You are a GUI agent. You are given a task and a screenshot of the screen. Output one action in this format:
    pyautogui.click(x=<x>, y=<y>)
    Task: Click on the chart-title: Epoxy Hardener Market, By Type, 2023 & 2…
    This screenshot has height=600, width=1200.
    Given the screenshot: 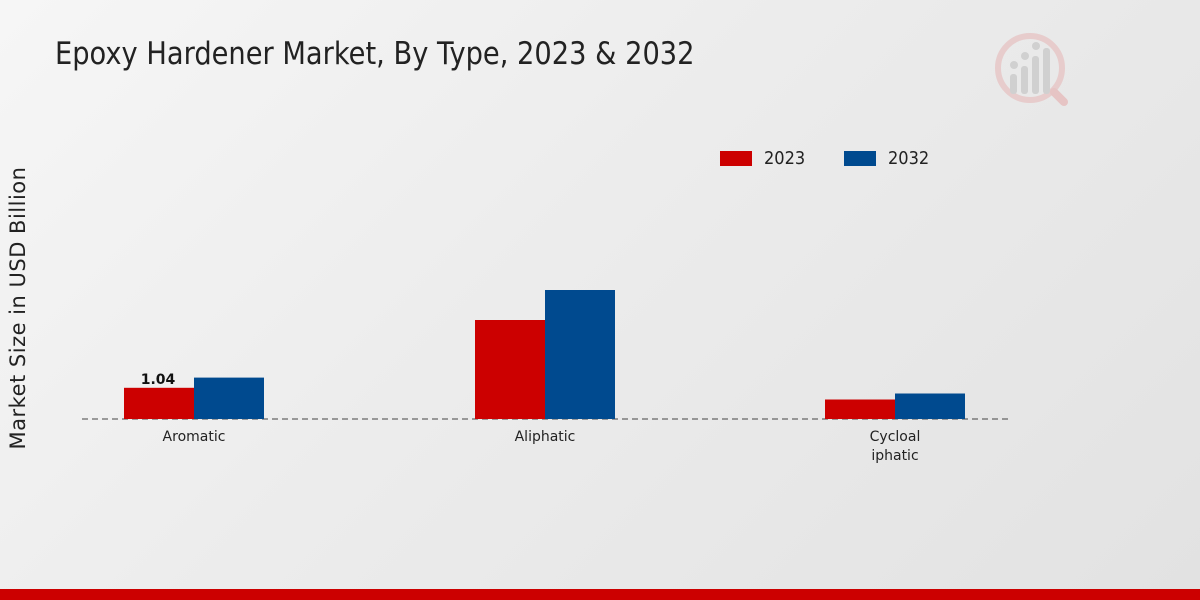 What is the action you would take?
    pyautogui.click(x=375, y=54)
    